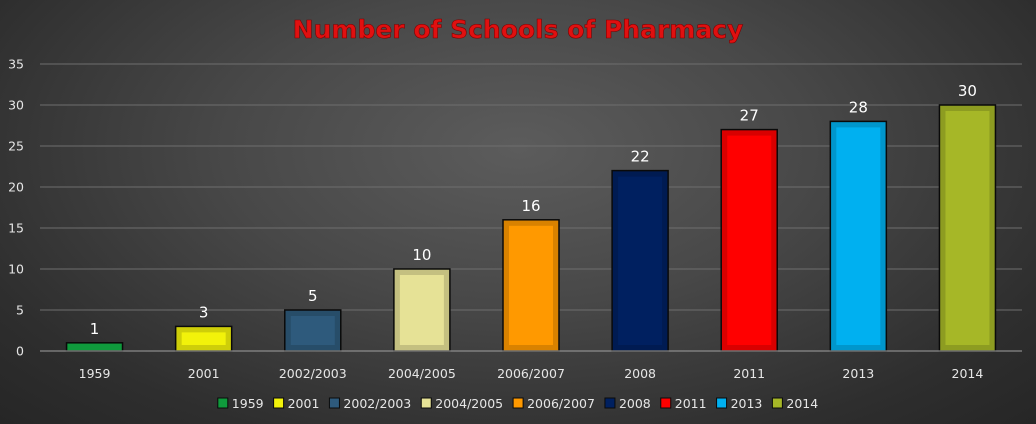 The width and height of the screenshot is (1036, 424). I want to click on x-tick-label: 2006/2007, so click(531, 373).